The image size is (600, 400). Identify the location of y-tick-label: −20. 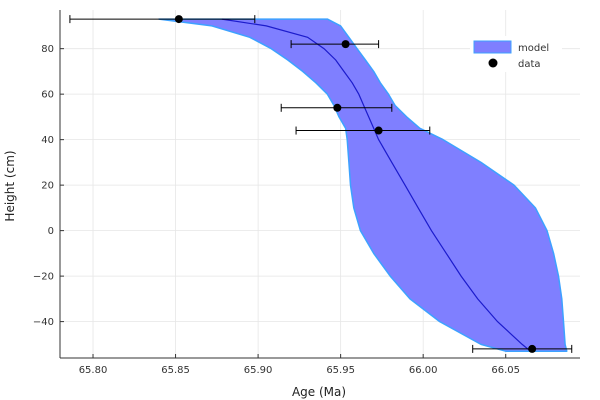
(43, 277).